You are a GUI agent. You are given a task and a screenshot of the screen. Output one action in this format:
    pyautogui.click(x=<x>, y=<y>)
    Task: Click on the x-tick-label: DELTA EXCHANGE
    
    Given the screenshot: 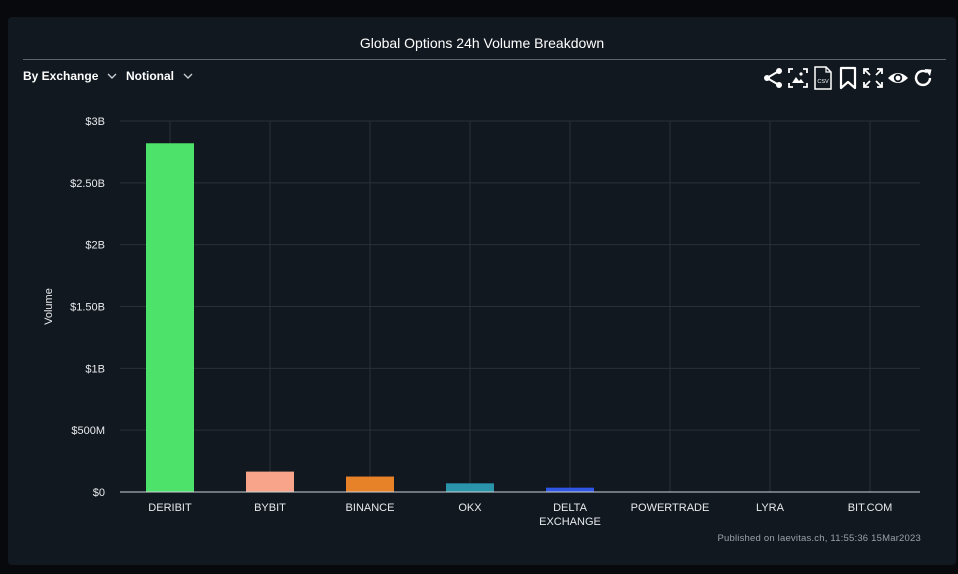 What is the action you would take?
    pyautogui.click(x=570, y=515)
    